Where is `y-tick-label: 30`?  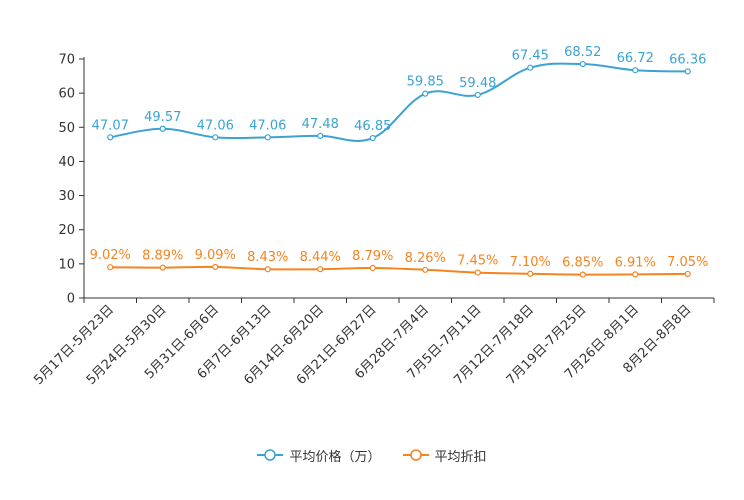 y-tick-label: 30 is located at coordinates (66, 196).